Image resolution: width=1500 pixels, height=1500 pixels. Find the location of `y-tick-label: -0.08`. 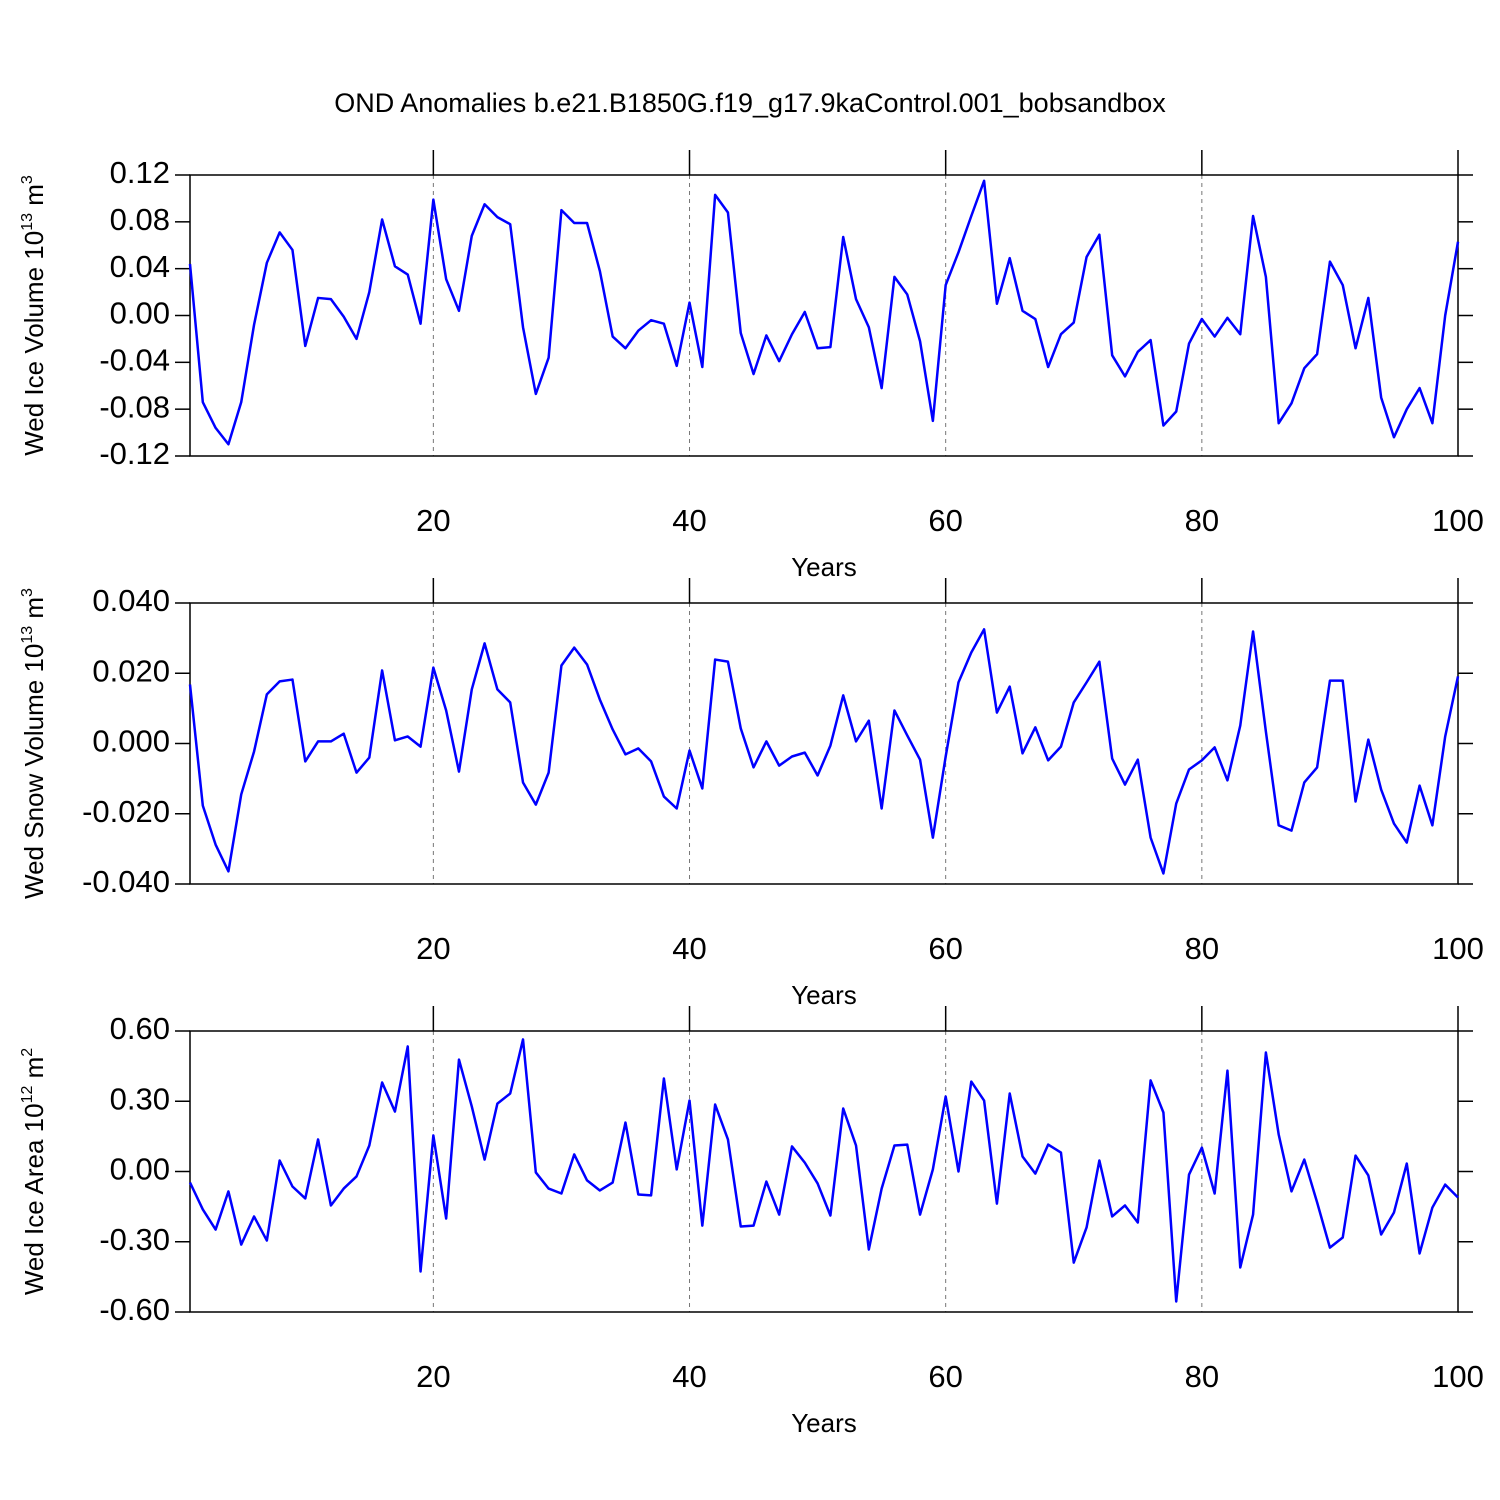

y-tick-label: -0.08 is located at coordinates (134, 406).